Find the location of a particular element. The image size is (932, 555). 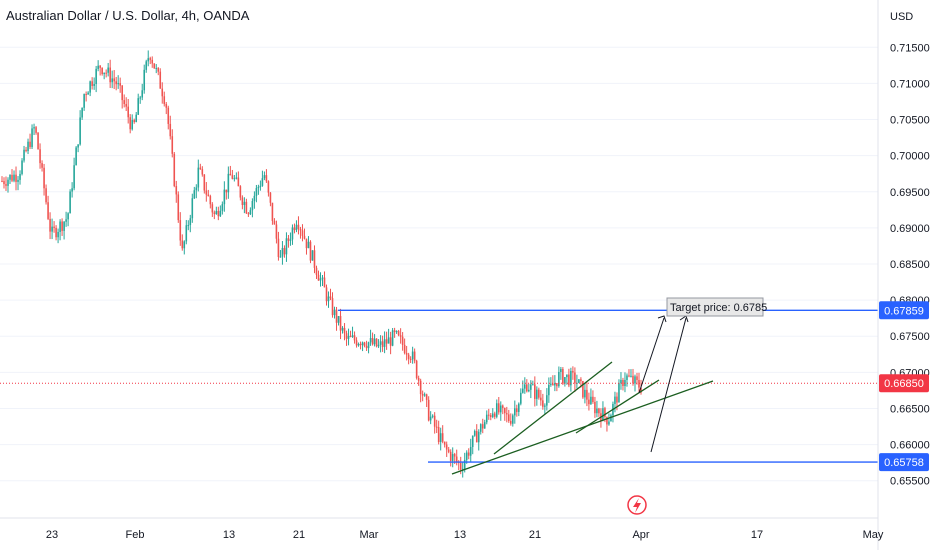

price-label: 0.65758 is located at coordinates (904, 463).